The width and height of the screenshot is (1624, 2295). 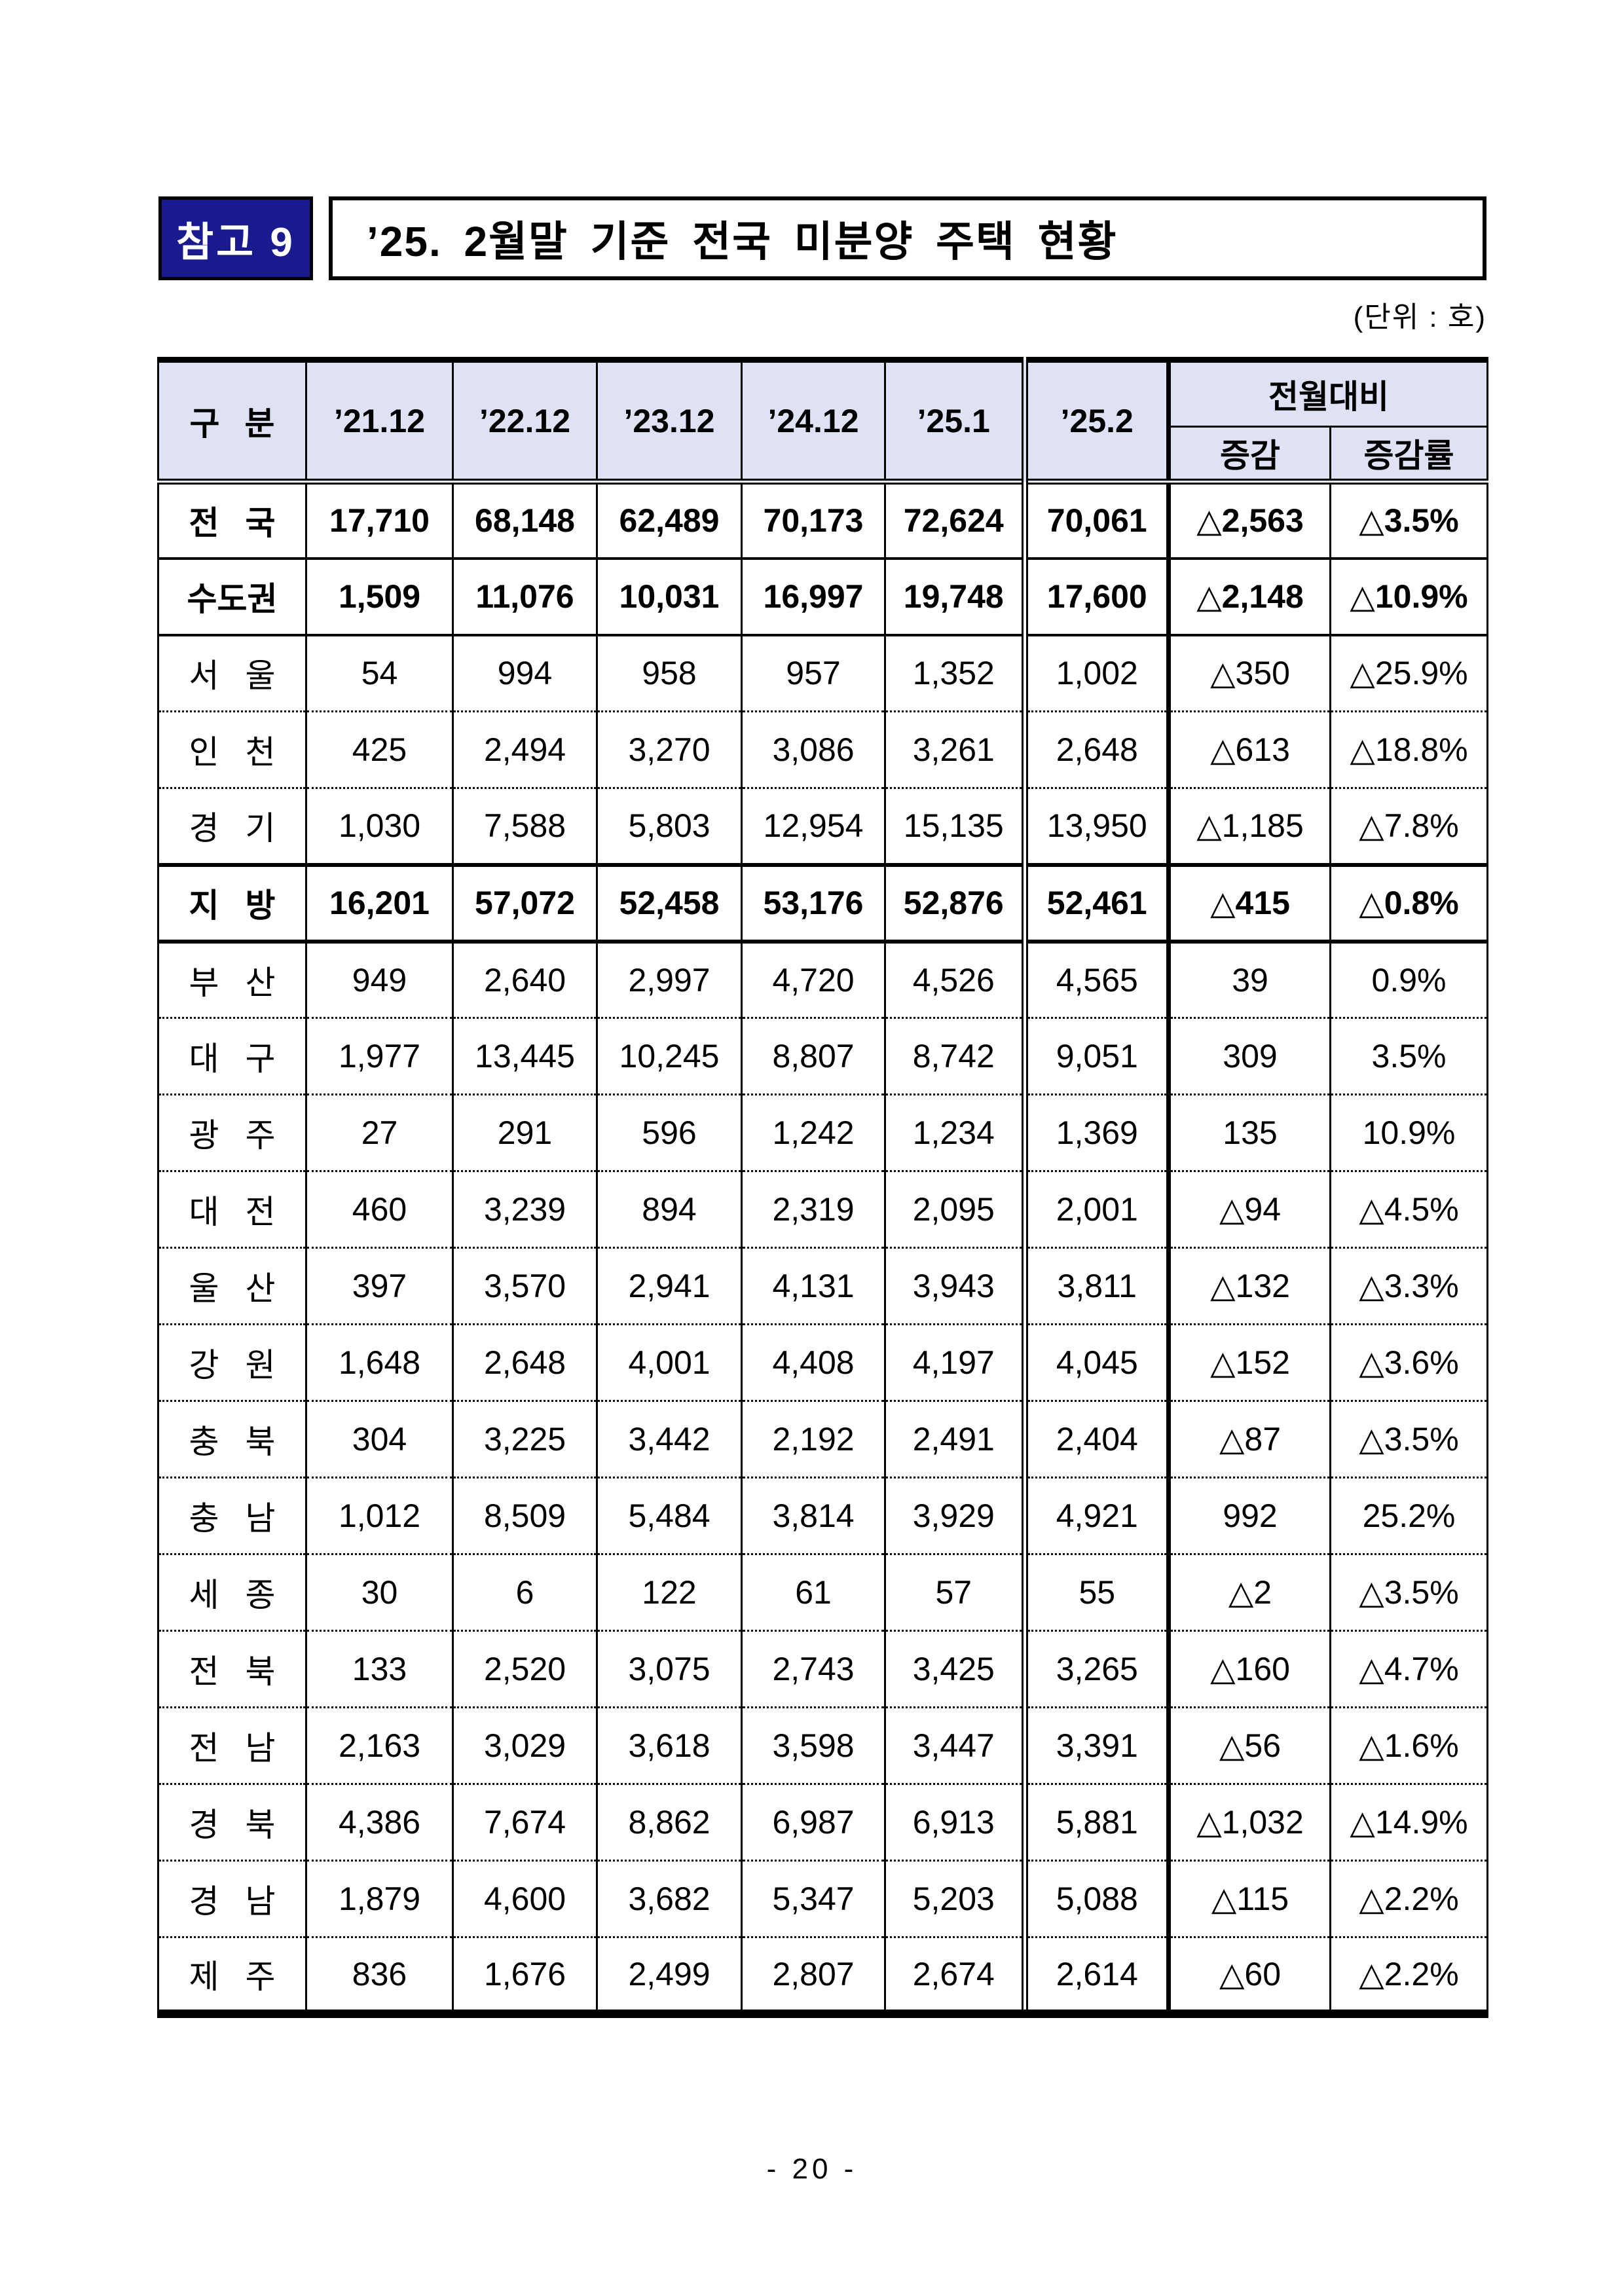 What do you see at coordinates (954, 673) in the screenshot?
I see `value-cell: 1,352` at bounding box center [954, 673].